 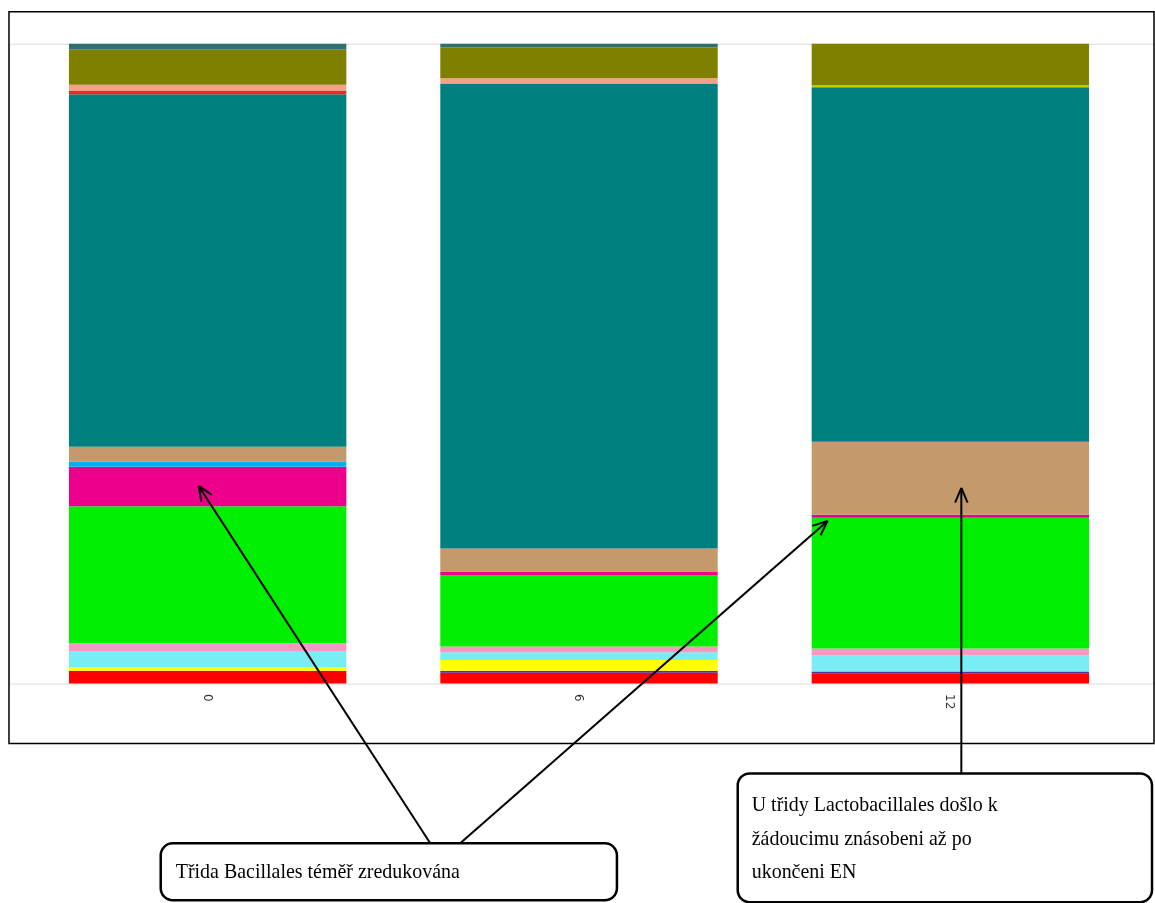 I want to click on text: Třida Bacillales téměř zredukována, so click(x=318, y=871).